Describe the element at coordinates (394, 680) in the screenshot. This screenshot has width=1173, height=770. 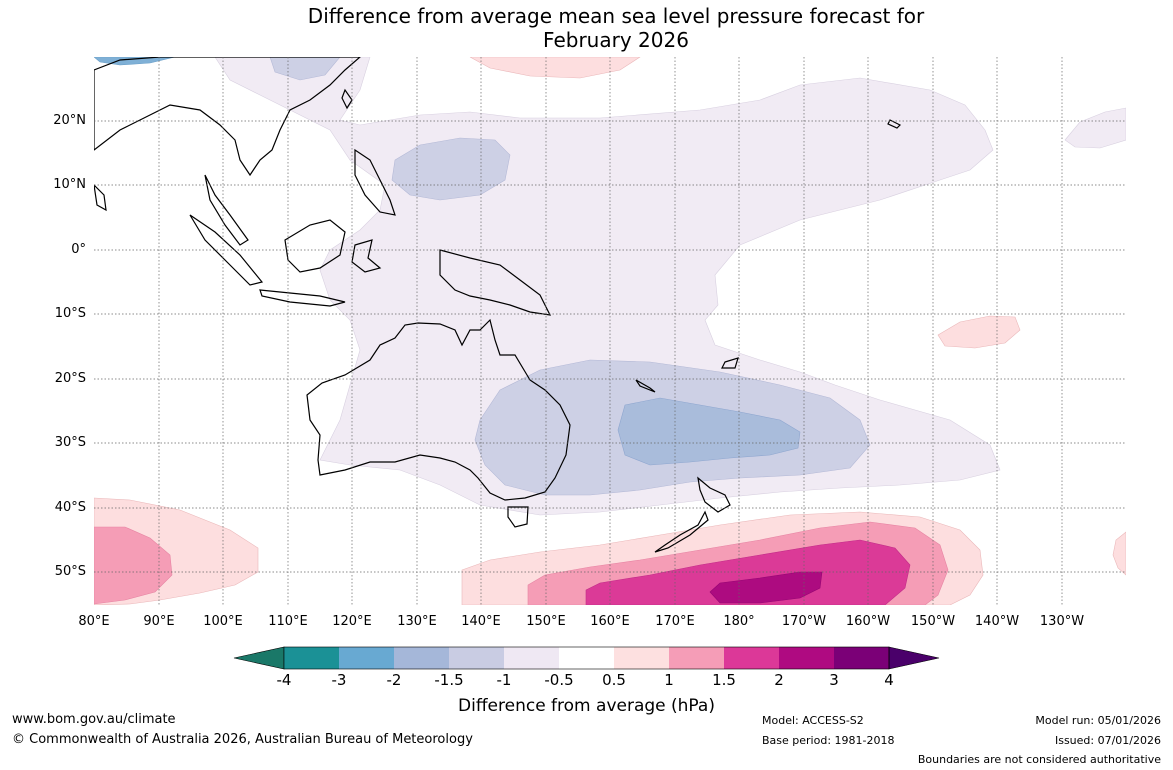
I see `colorbar-tick: -2` at that location.